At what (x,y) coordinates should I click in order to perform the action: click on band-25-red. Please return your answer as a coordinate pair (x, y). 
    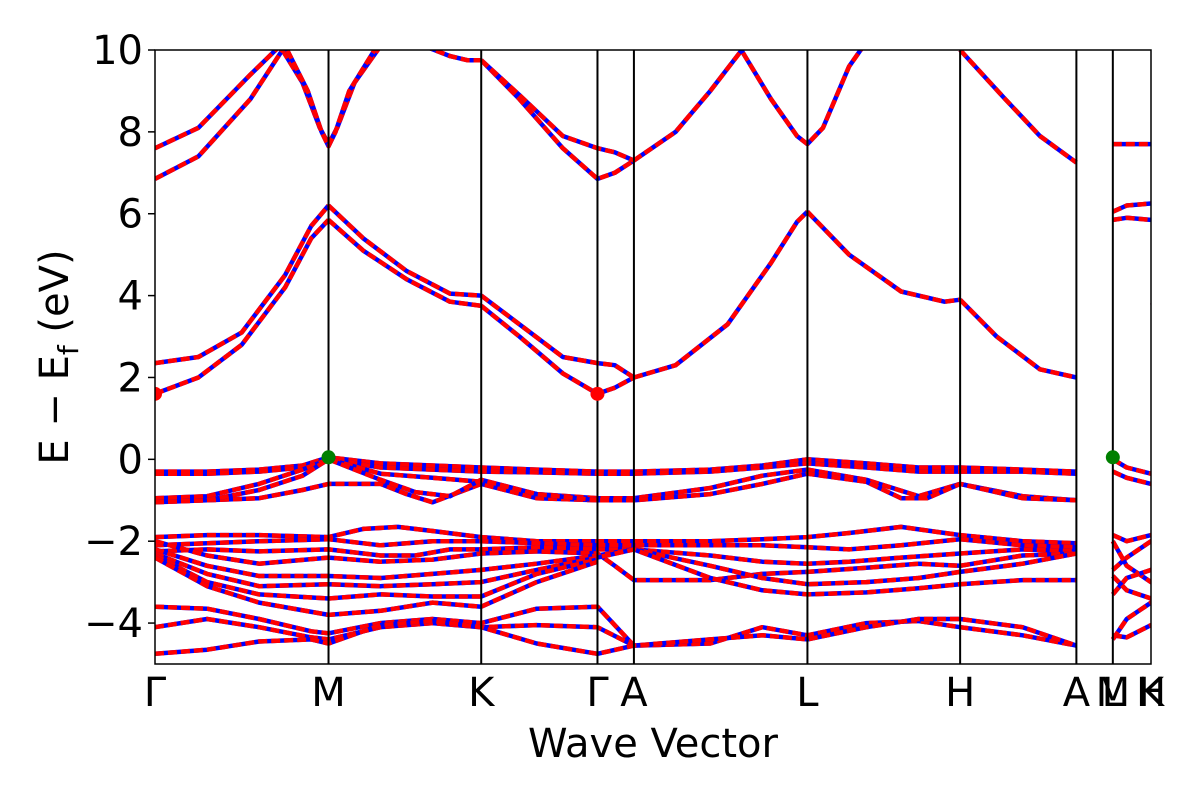
    Looking at the image, I should click on (616, 480).